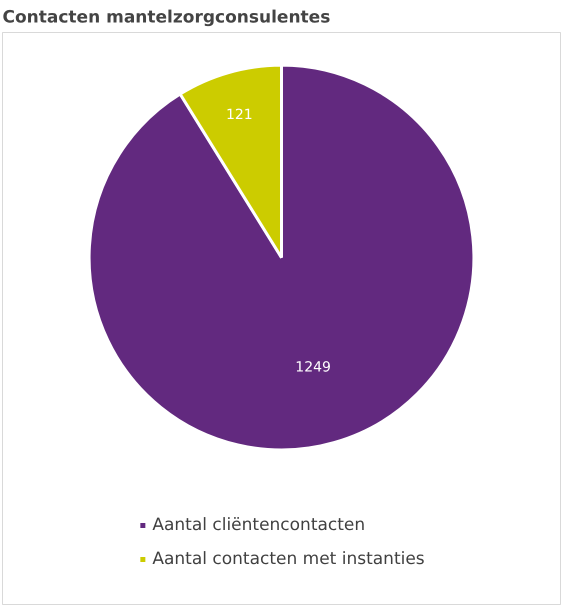 The width and height of the screenshot is (566, 610). Describe the element at coordinates (313, 367) in the screenshot. I see `data-label: 1249` at that location.